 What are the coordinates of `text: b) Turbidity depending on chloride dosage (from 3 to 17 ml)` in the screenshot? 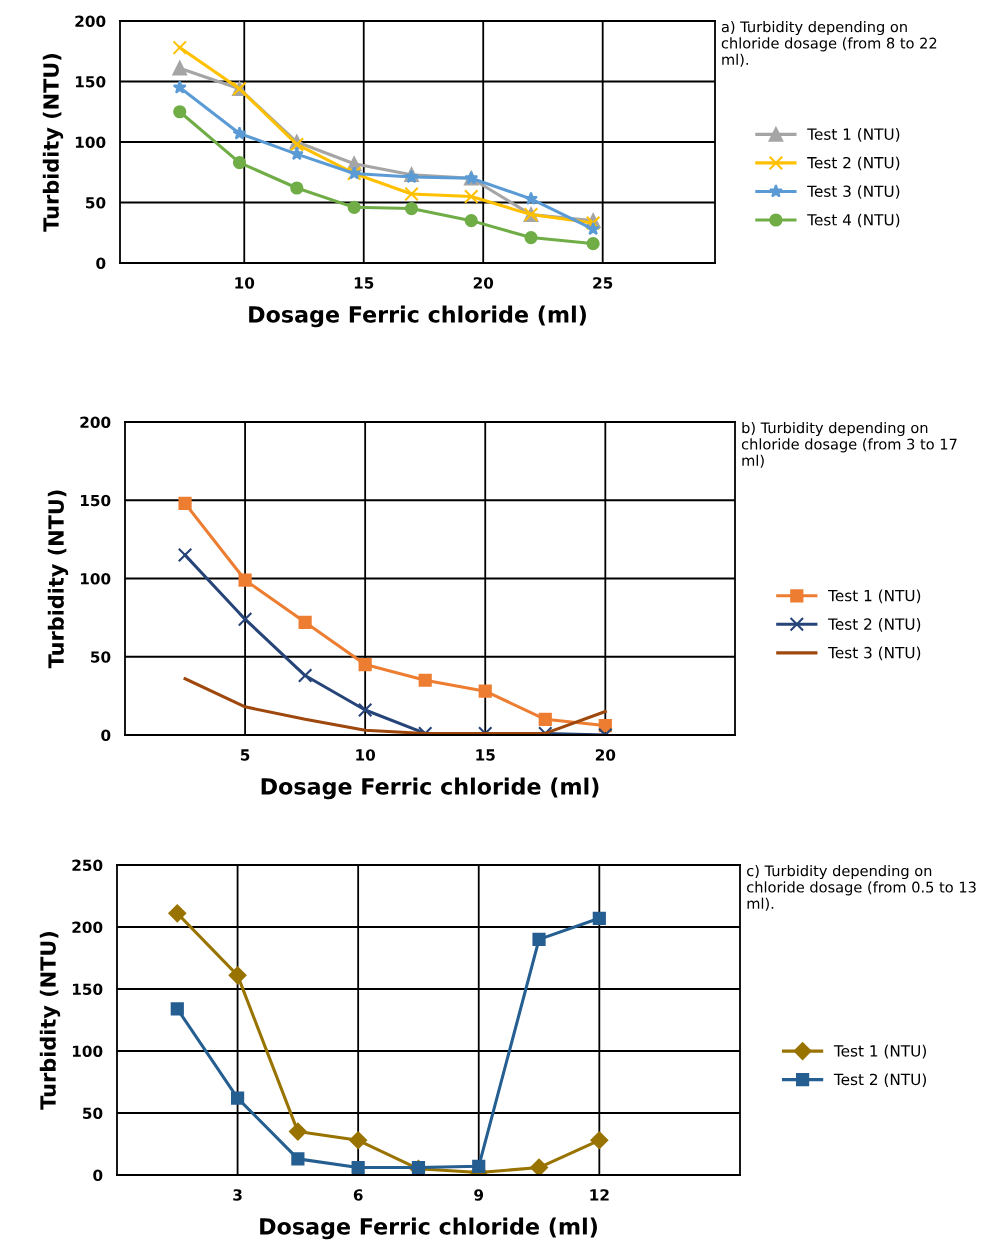 It's located at (849, 445).